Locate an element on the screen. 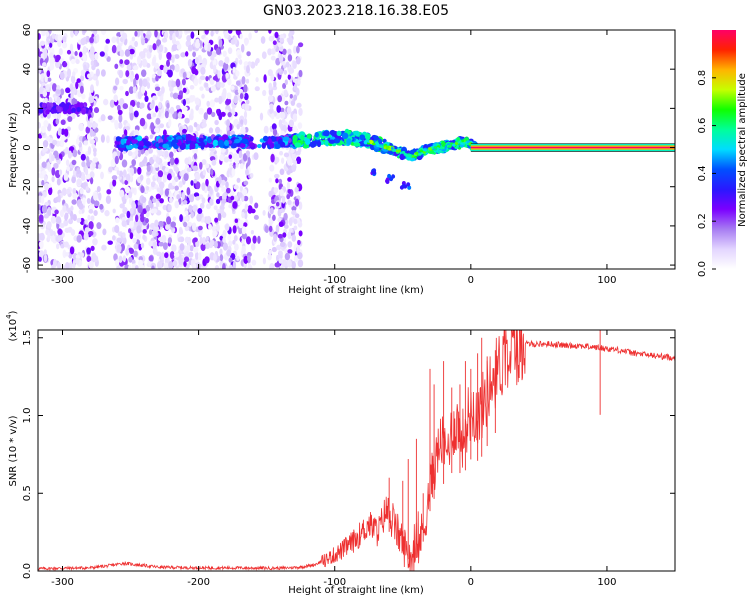 The image size is (750, 600). snr-y-label: SNR (10 * v/v) is located at coordinates (13, 450).